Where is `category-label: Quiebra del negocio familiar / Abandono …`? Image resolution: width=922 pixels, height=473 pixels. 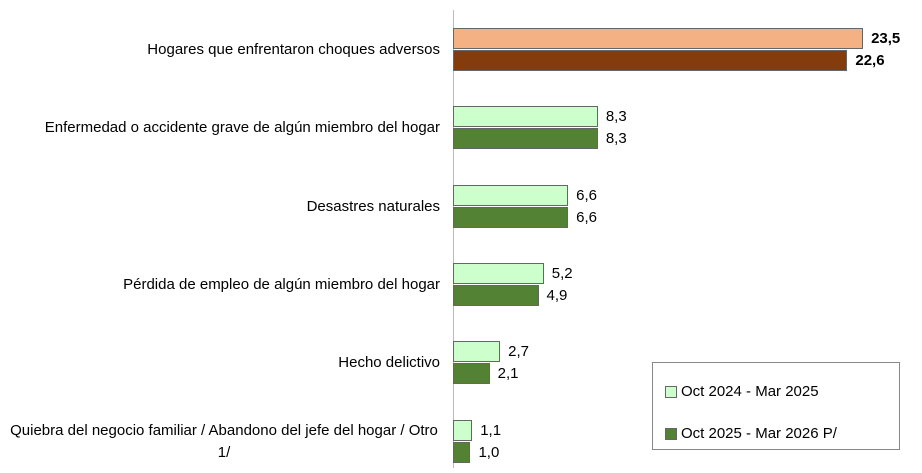
category-label: Quiebra del negocio familiar / Abandono … is located at coordinates (220, 442).